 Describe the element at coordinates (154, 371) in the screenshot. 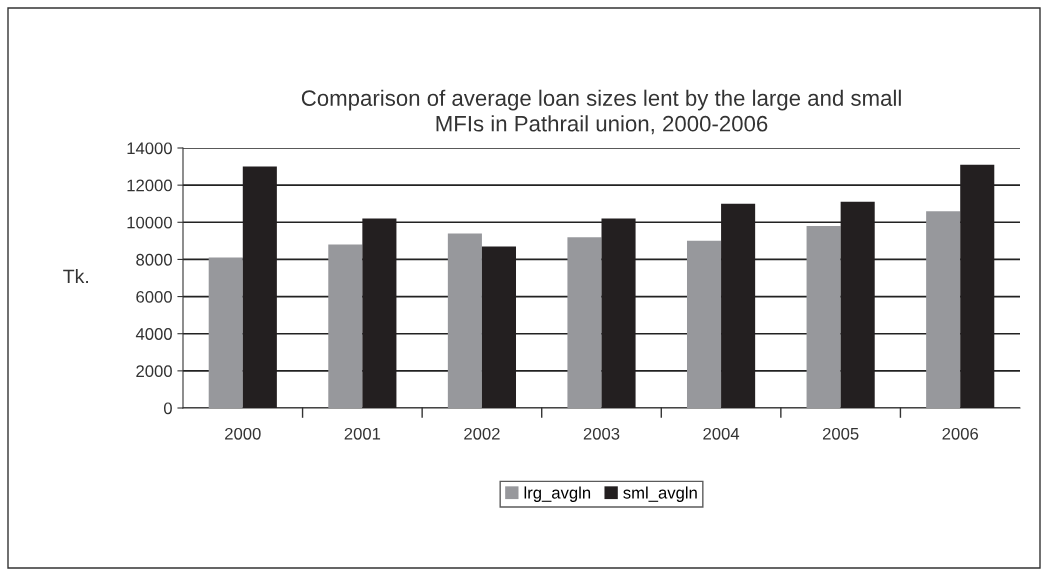

I see `y-tick-label: 2000` at that location.